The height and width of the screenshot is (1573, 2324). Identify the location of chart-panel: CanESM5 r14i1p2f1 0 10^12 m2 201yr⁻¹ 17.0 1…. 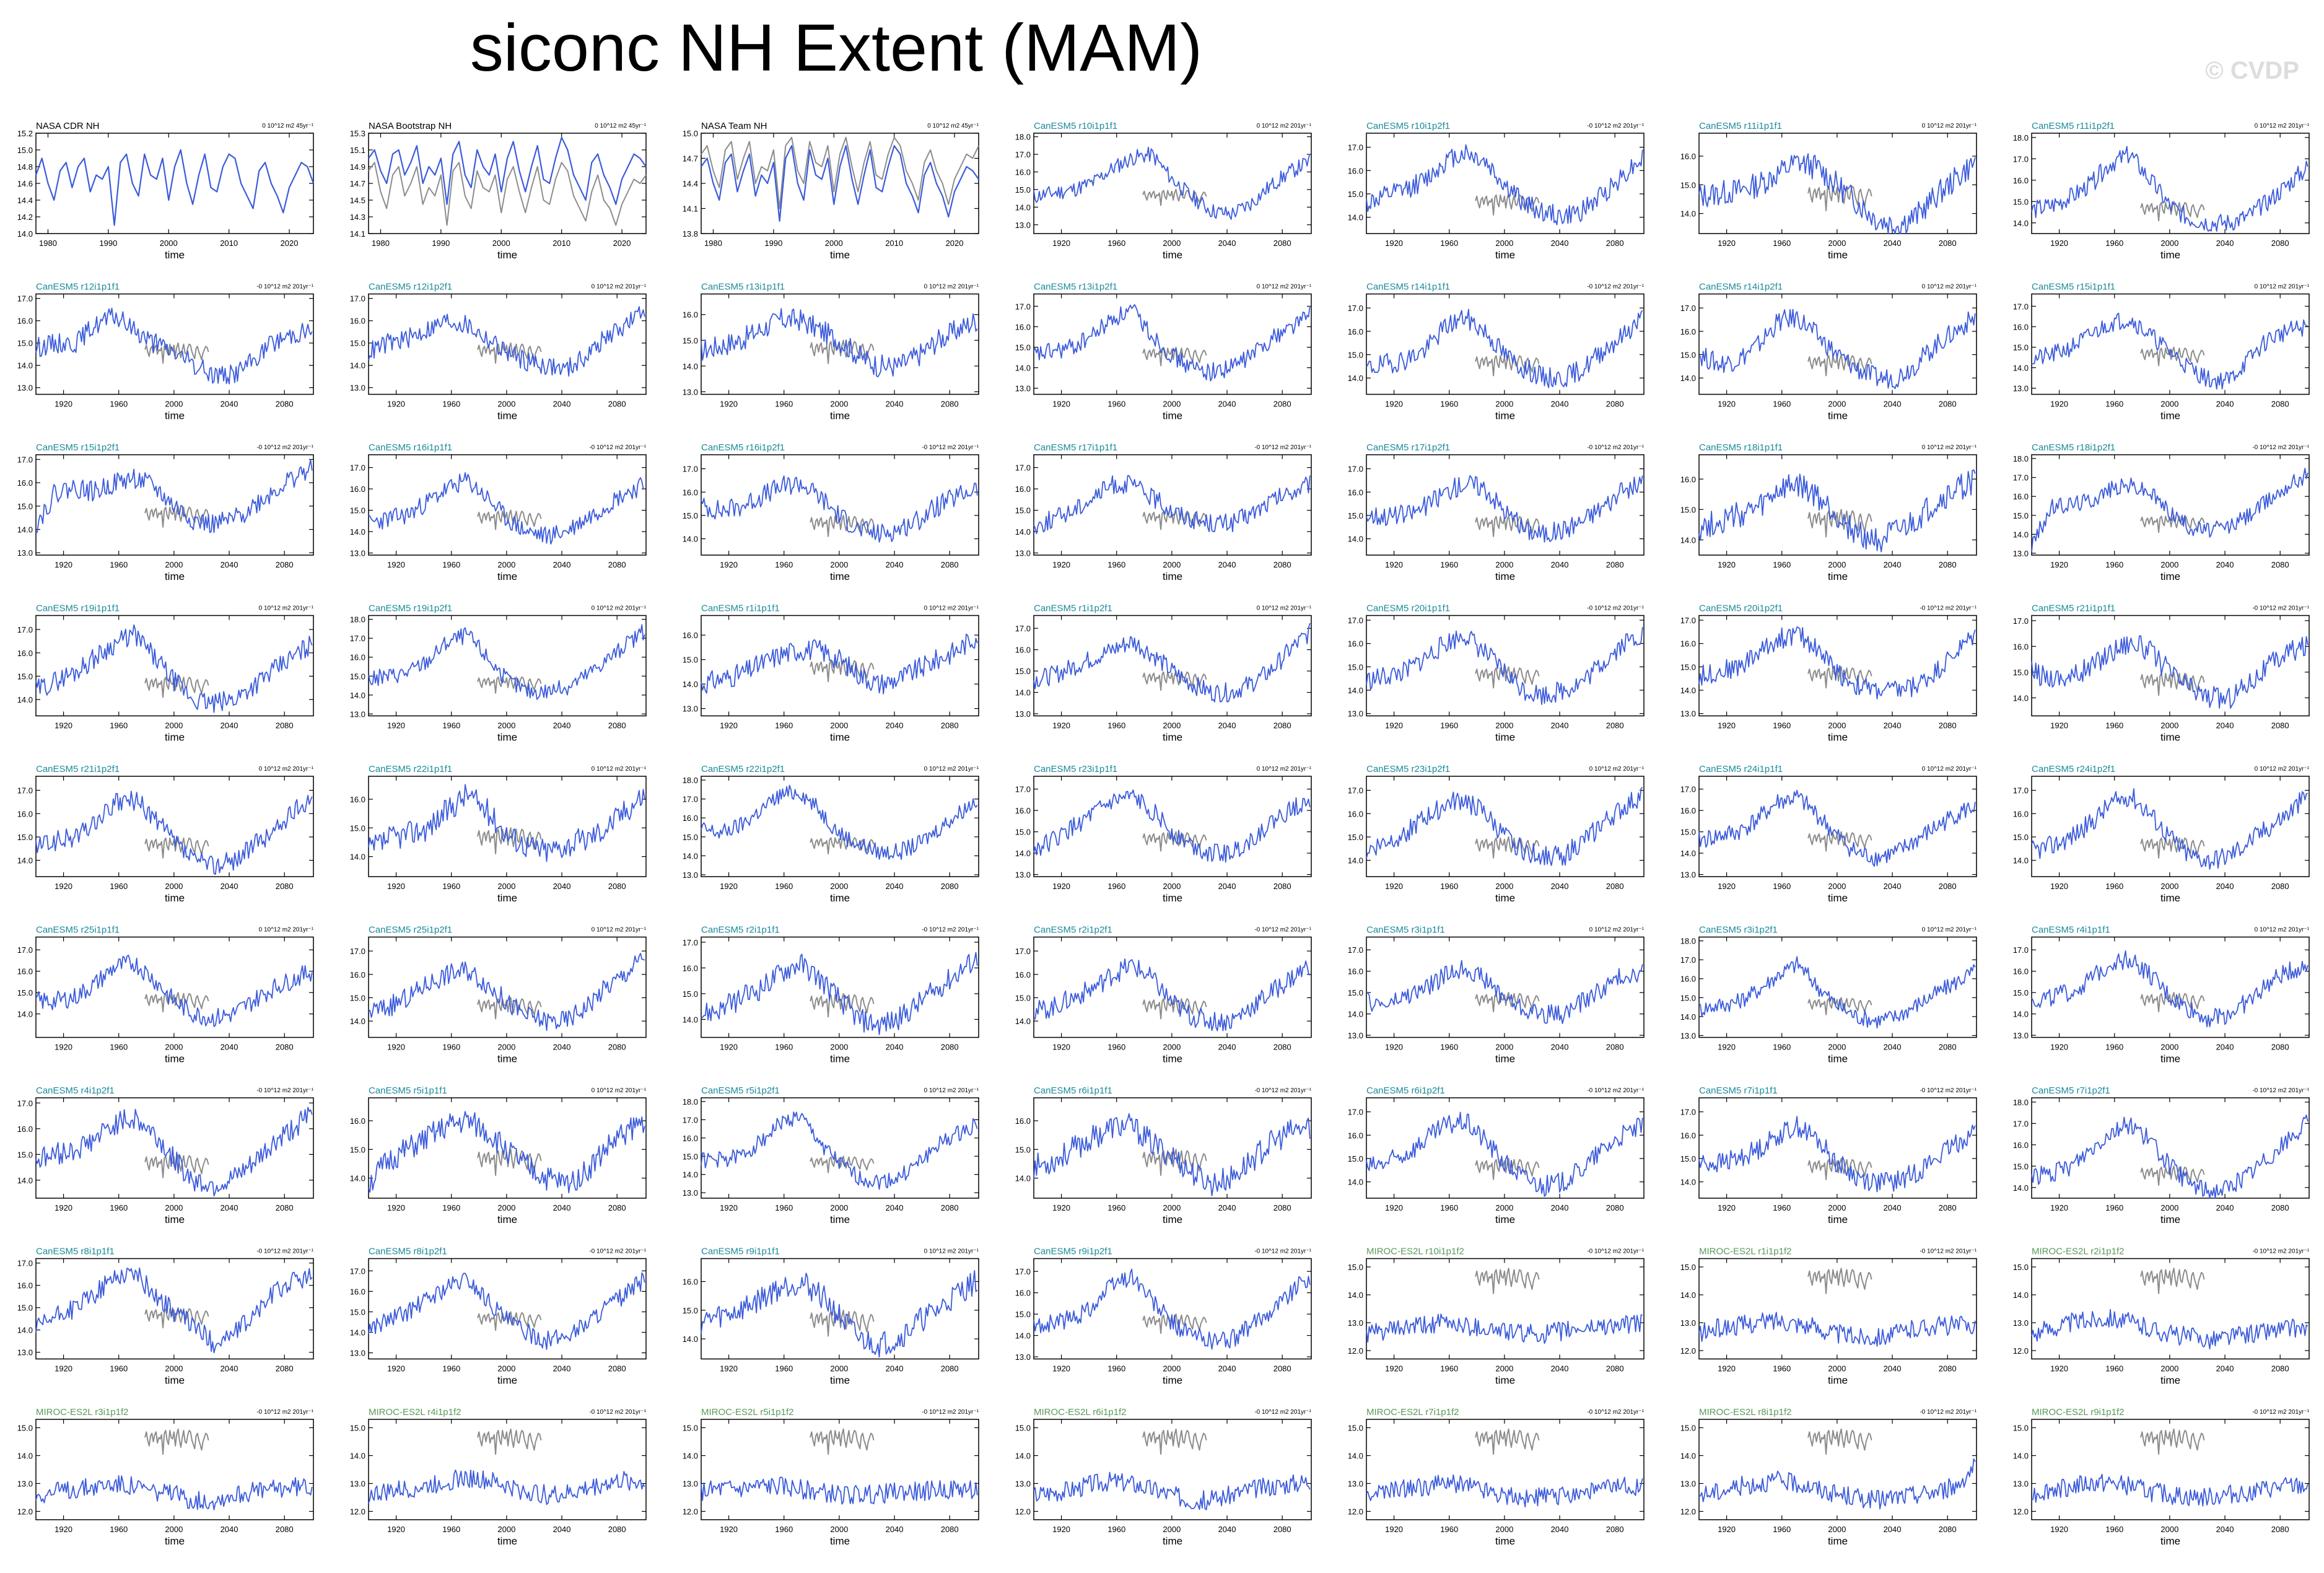
(1828, 352).